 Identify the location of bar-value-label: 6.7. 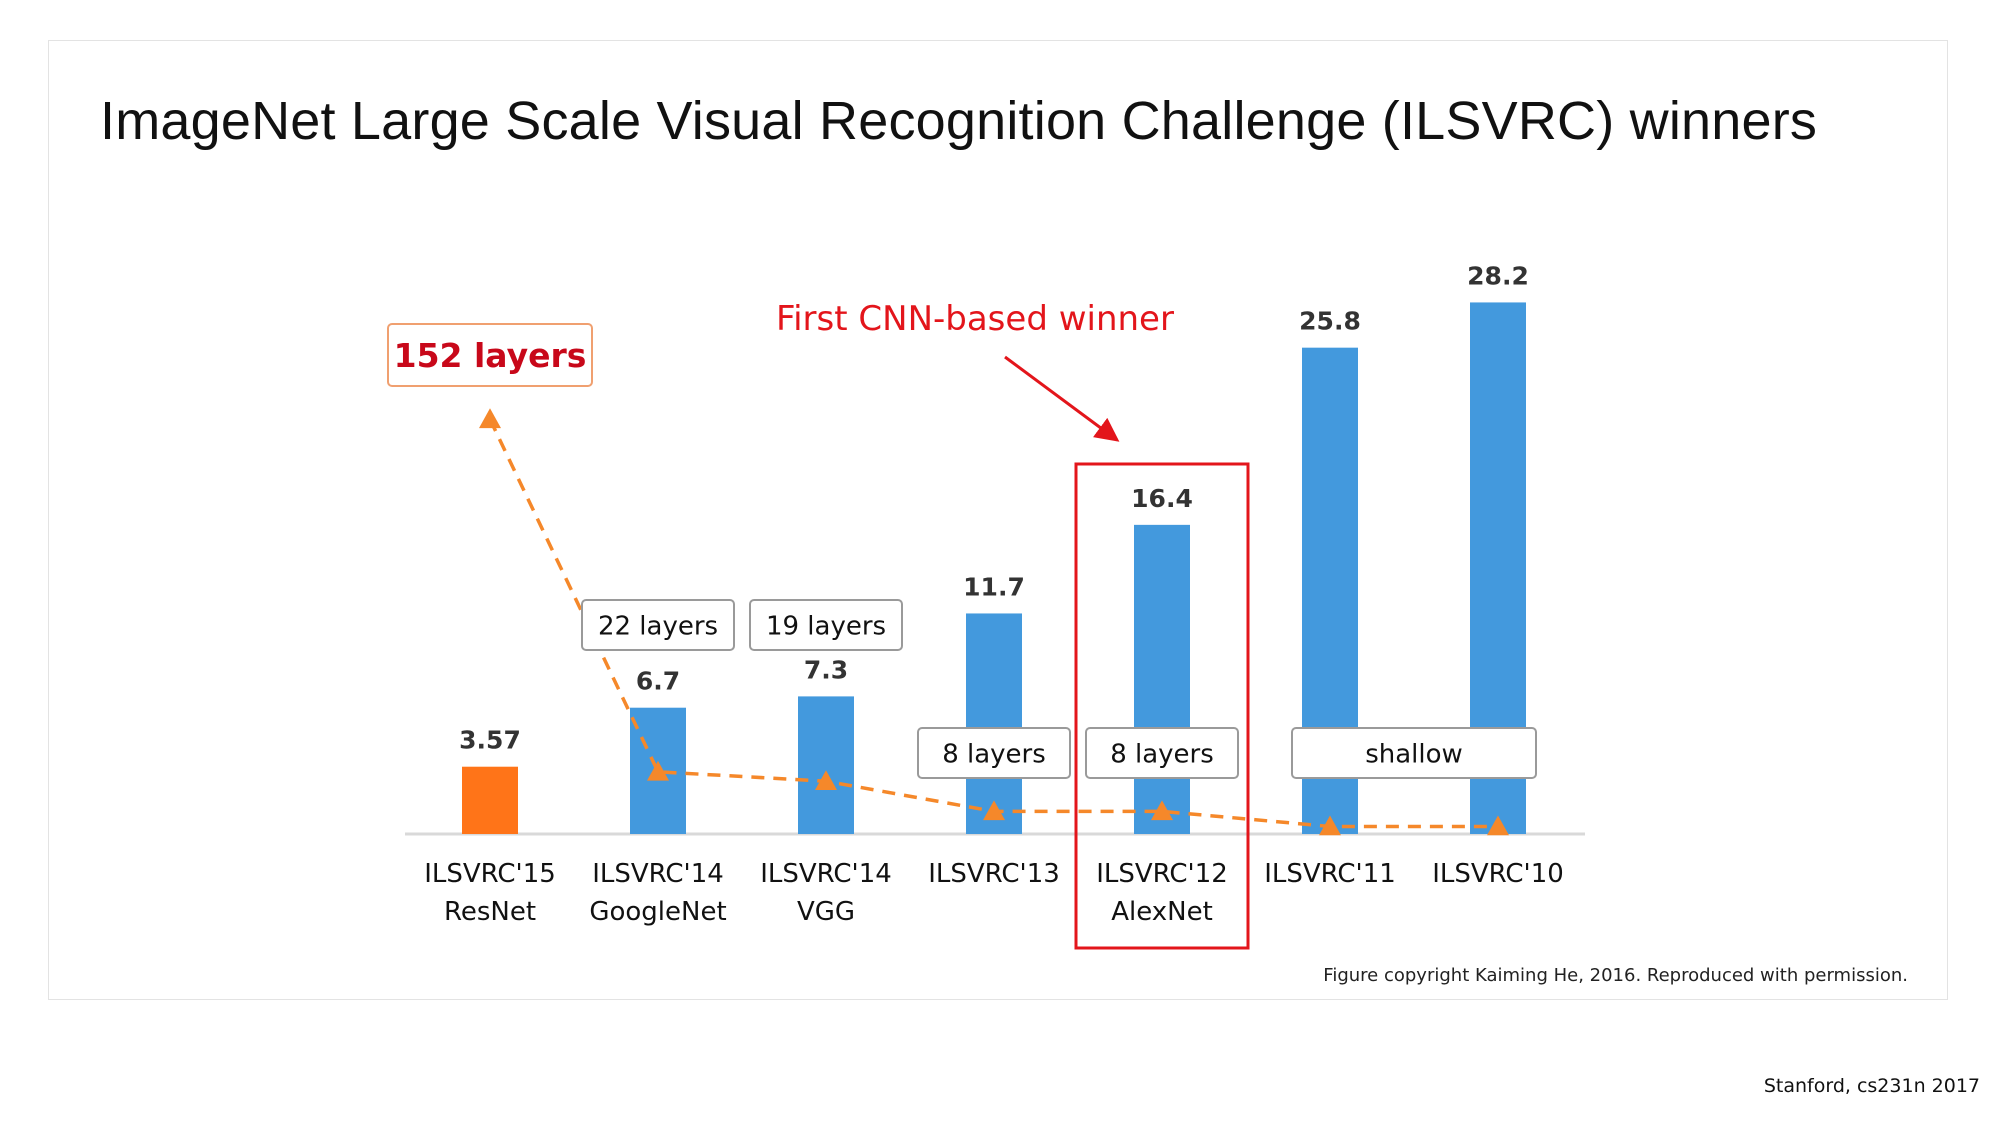
(658, 681).